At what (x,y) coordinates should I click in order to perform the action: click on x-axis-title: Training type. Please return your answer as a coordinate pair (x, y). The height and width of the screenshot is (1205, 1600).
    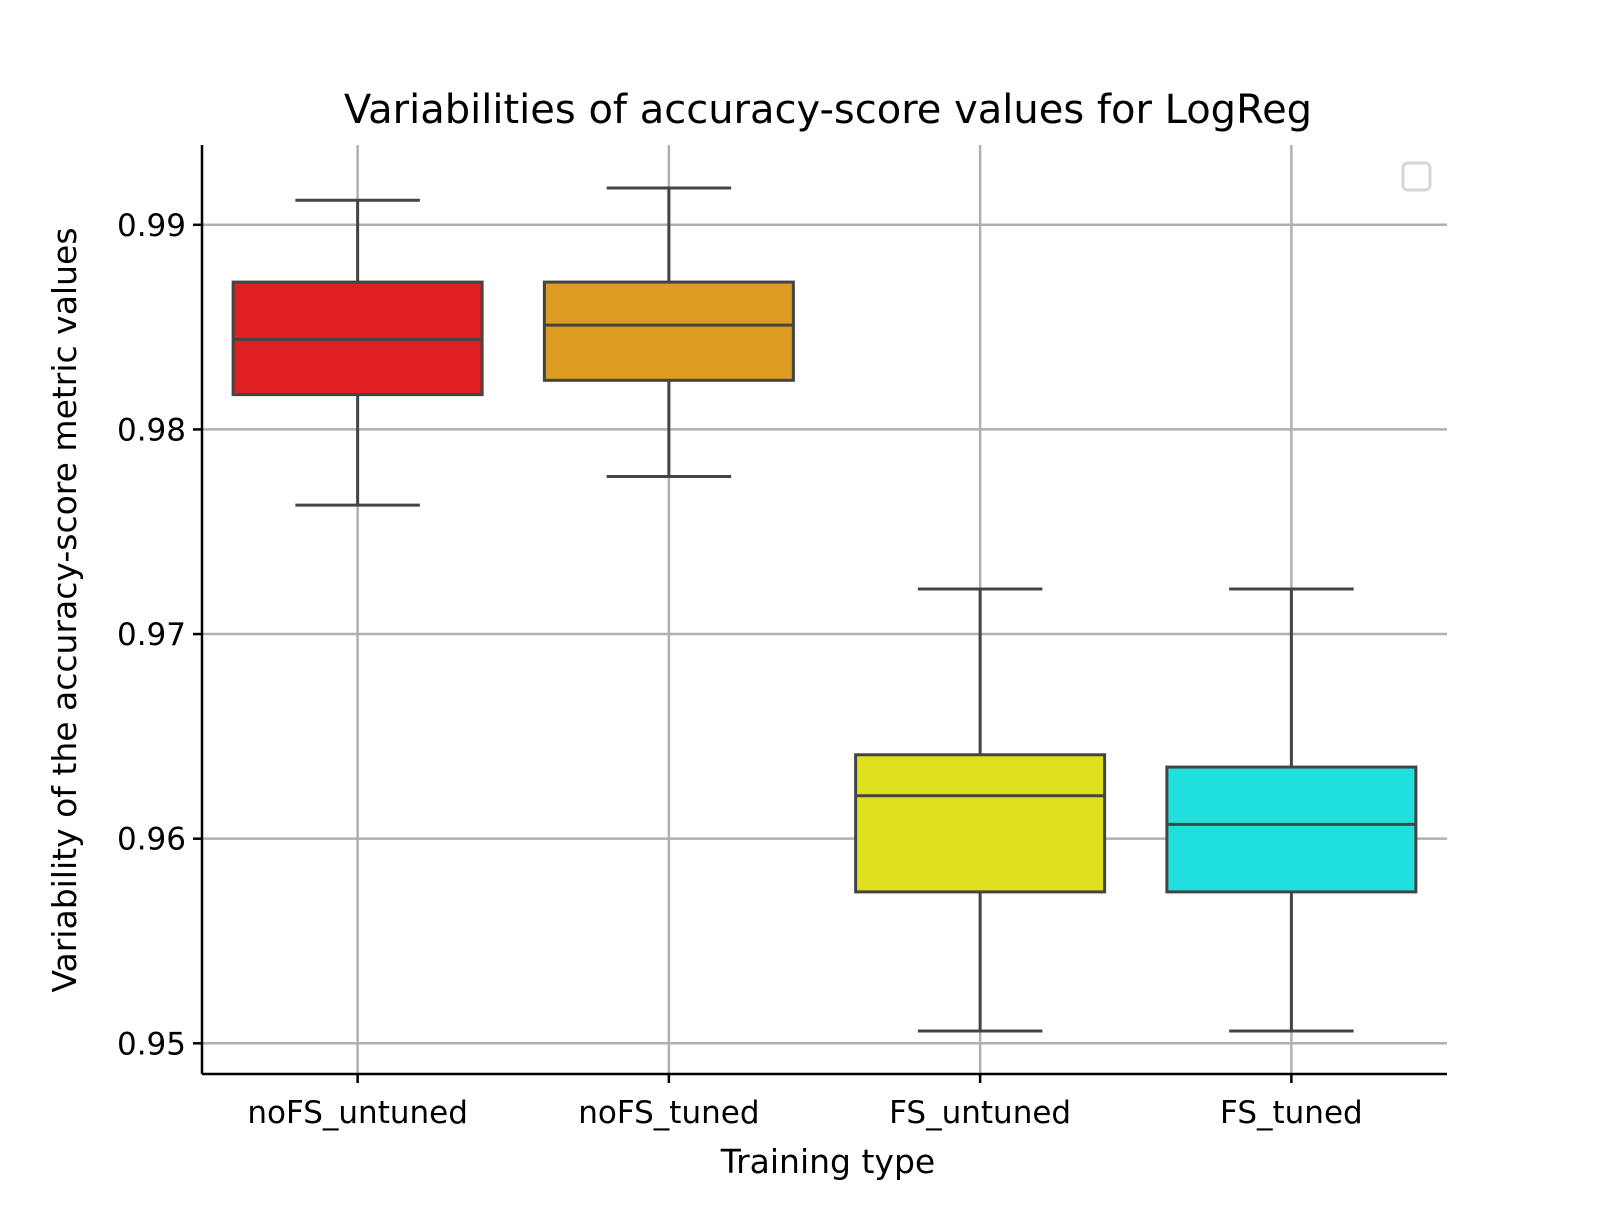
    Looking at the image, I should click on (827, 1161).